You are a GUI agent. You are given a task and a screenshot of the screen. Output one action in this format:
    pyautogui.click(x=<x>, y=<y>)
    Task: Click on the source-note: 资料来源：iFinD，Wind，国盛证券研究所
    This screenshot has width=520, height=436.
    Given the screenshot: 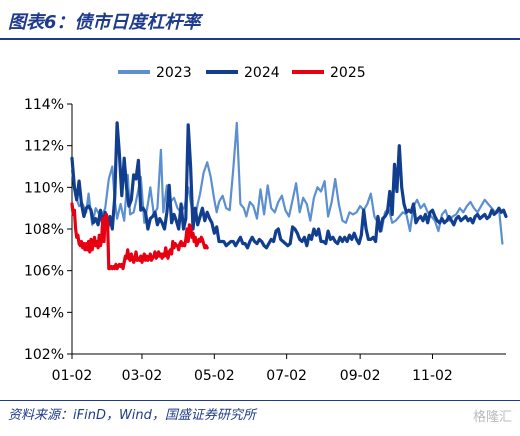 What is the action you would take?
    pyautogui.click(x=132, y=415)
    